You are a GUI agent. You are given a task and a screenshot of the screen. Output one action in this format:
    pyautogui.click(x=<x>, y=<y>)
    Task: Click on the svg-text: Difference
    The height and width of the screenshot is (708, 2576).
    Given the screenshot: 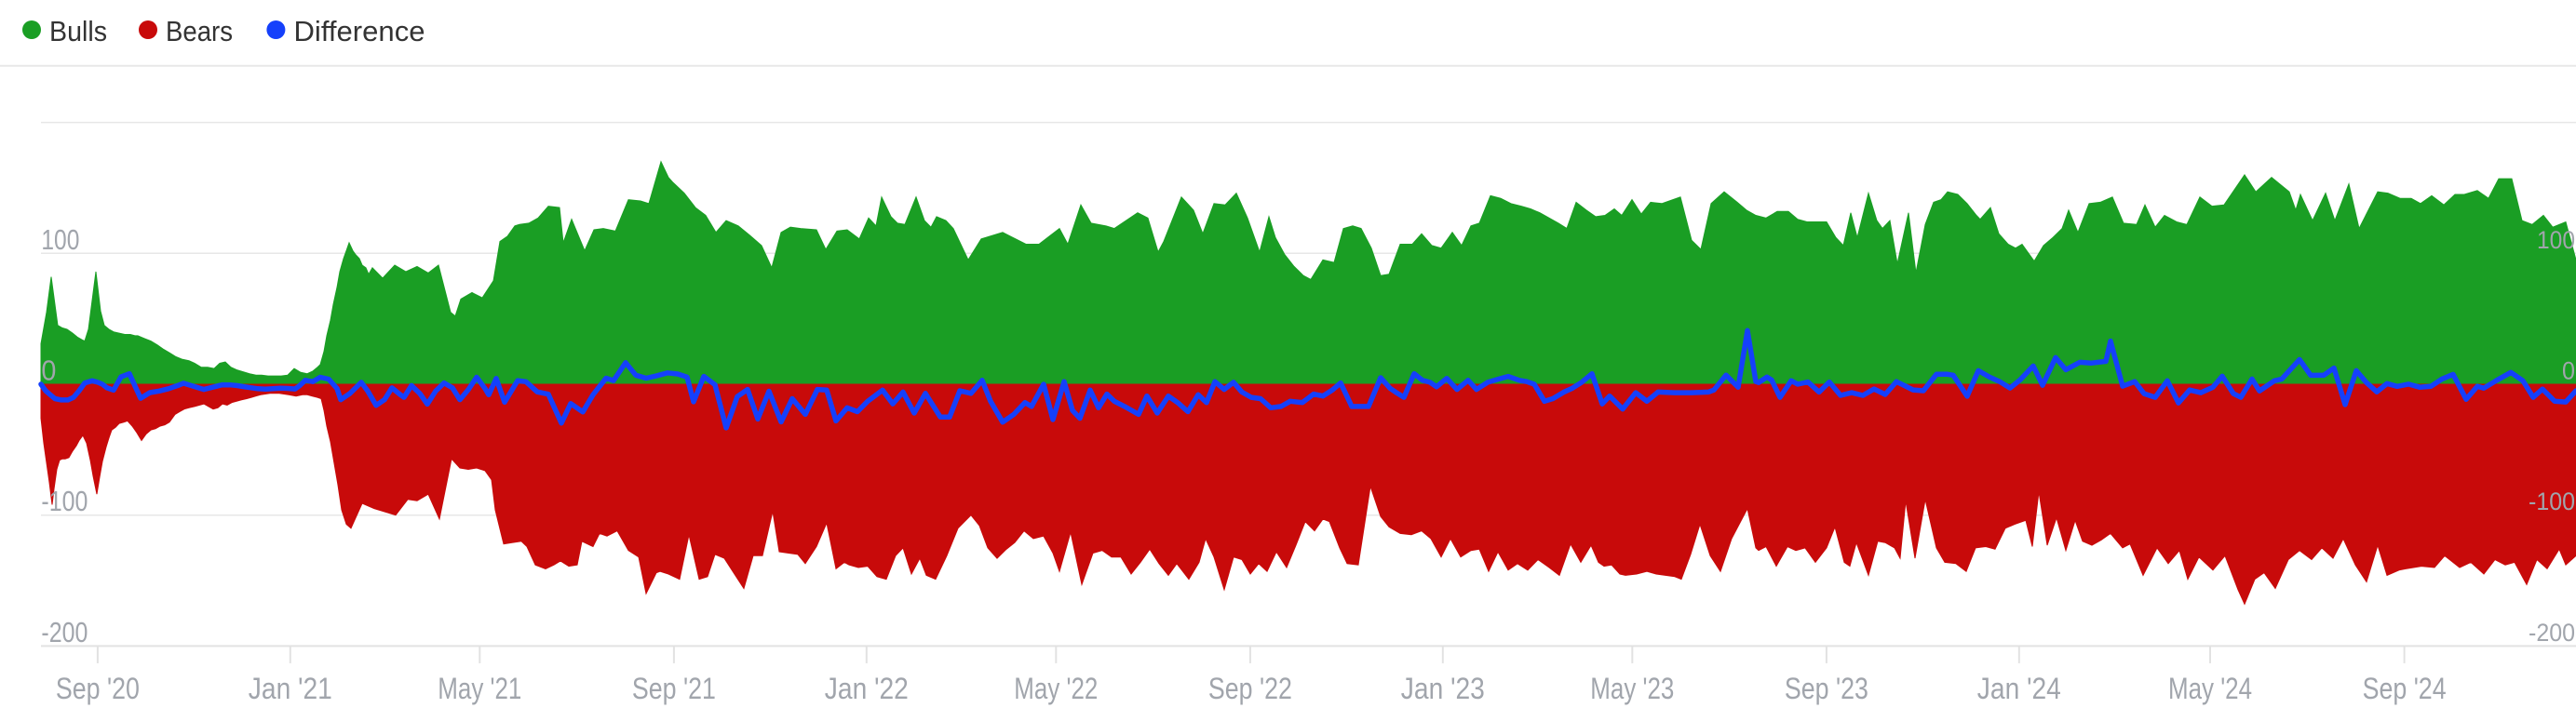 What is the action you would take?
    pyautogui.click(x=359, y=31)
    